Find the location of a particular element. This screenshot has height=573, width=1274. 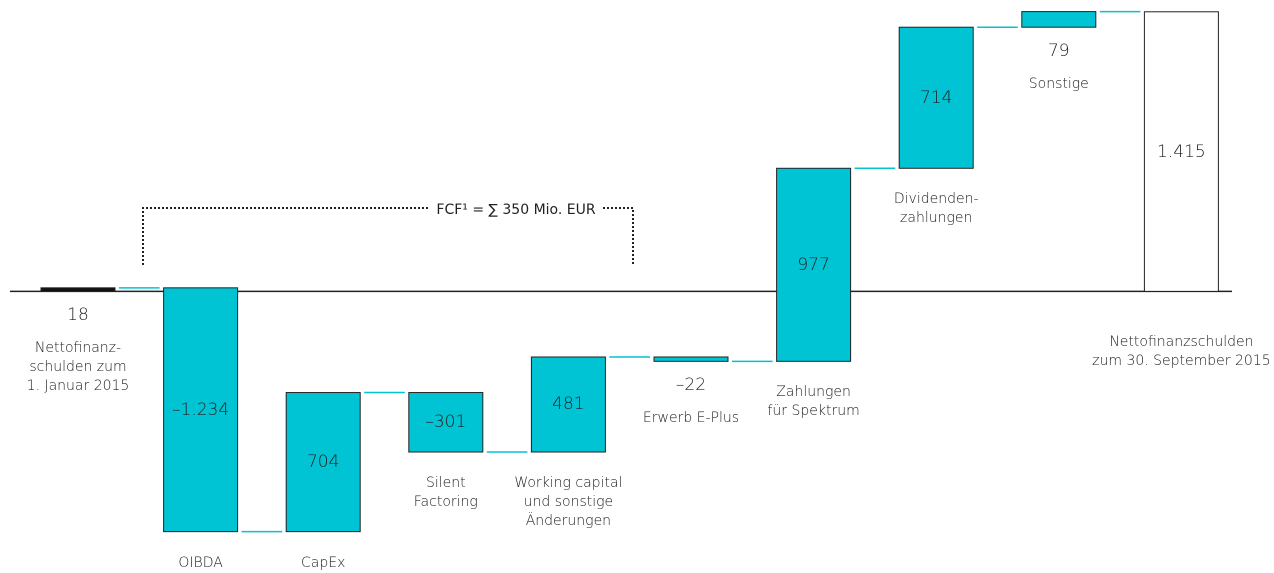

value-label: 1.415 is located at coordinates (1181, 151).